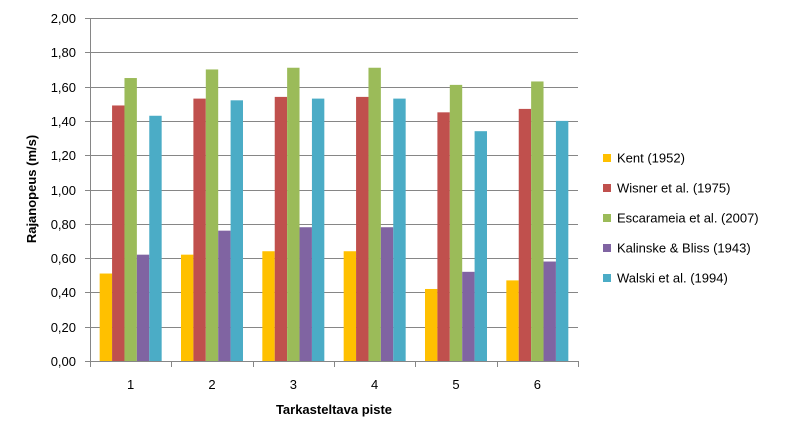 The width and height of the screenshot is (796, 438). I want to click on y-tick-label: 1,80, so click(63, 52).